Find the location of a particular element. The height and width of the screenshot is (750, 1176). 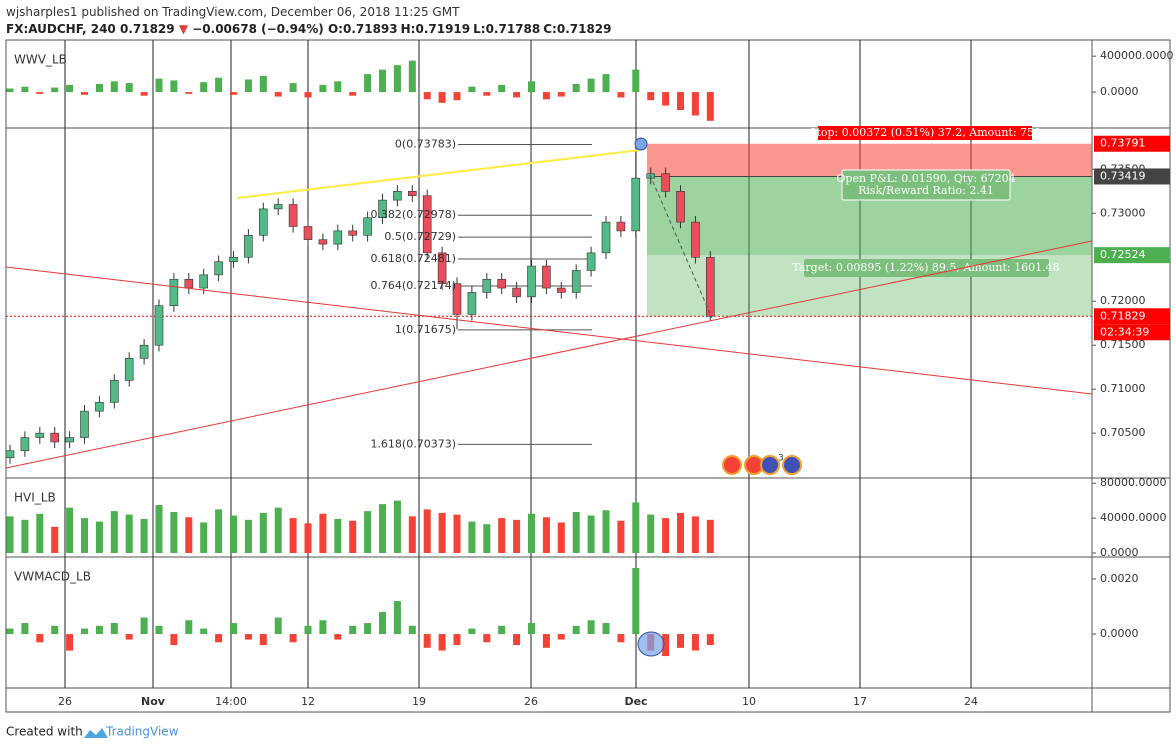

y-tick-label: 0.72000 is located at coordinates (1123, 300).